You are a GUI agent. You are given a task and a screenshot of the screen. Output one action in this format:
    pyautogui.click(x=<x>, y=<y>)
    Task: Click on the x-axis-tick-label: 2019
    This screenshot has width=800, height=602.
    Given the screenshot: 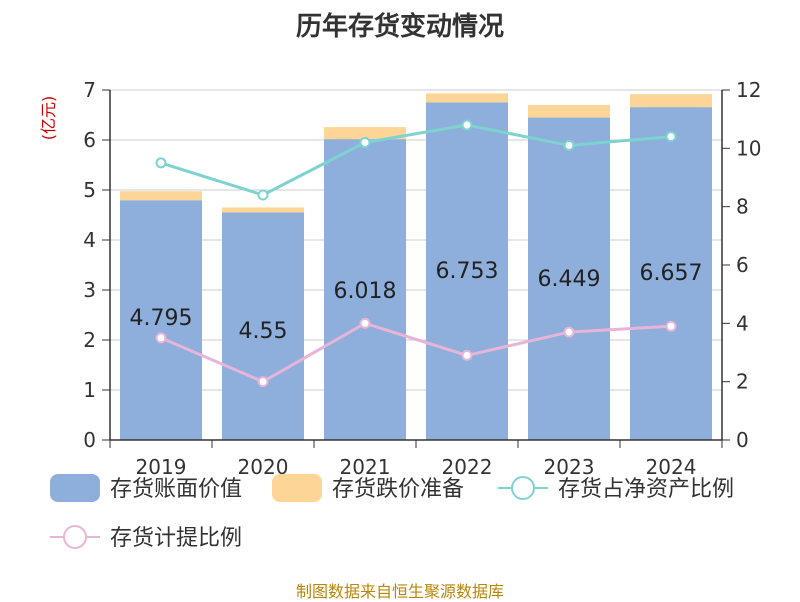 What is the action you would take?
    pyautogui.click(x=161, y=467)
    